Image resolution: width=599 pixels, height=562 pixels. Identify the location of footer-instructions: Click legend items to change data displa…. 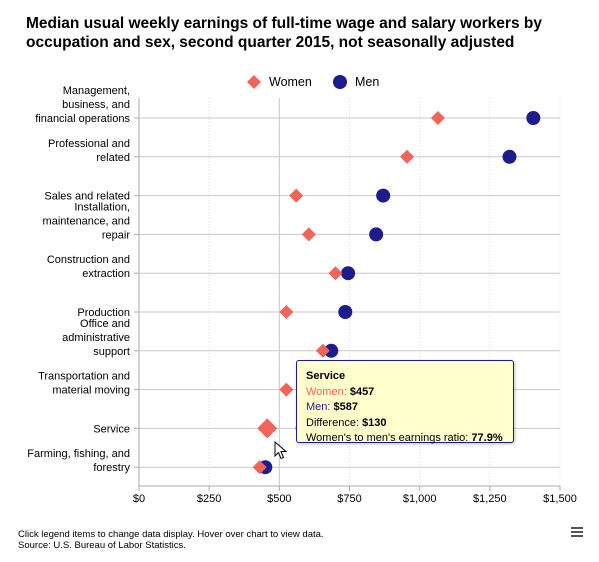
(171, 534).